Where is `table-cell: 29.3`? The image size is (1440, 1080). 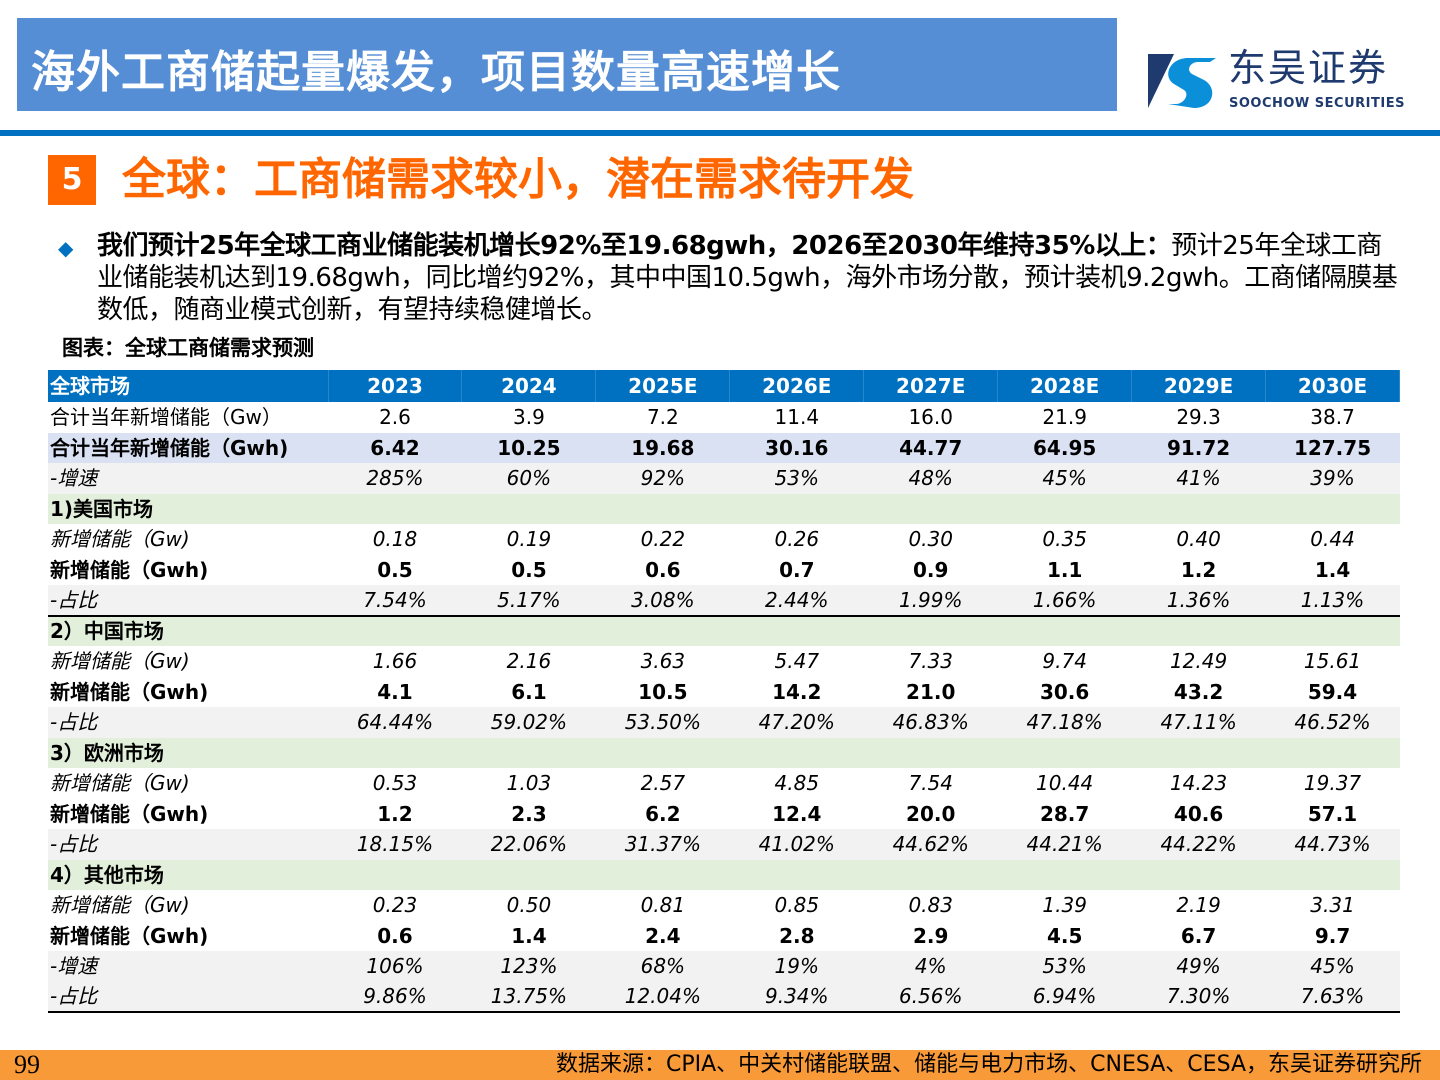
table-cell: 29.3 is located at coordinates (1198, 417).